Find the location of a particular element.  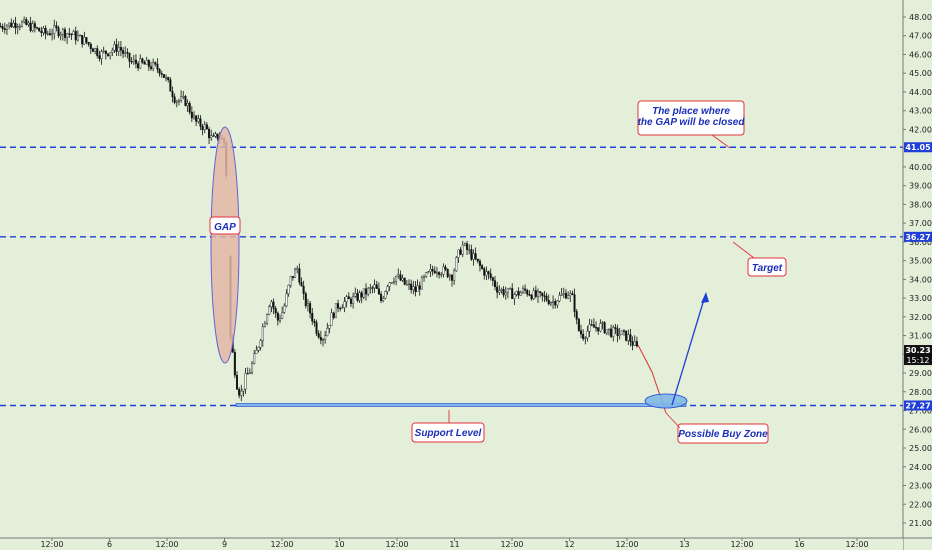

time-axis-background is located at coordinates (451, 544).